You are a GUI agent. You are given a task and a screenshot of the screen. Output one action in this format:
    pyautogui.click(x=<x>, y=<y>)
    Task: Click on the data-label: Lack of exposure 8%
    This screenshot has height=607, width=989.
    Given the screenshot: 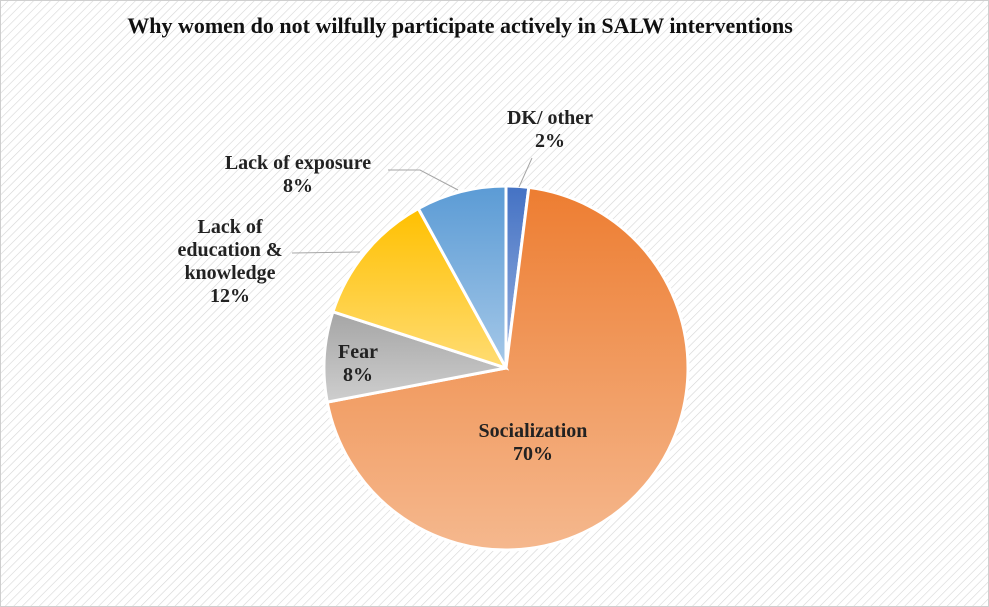 What is the action you would take?
    pyautogui.click(x=298, y=175)
    